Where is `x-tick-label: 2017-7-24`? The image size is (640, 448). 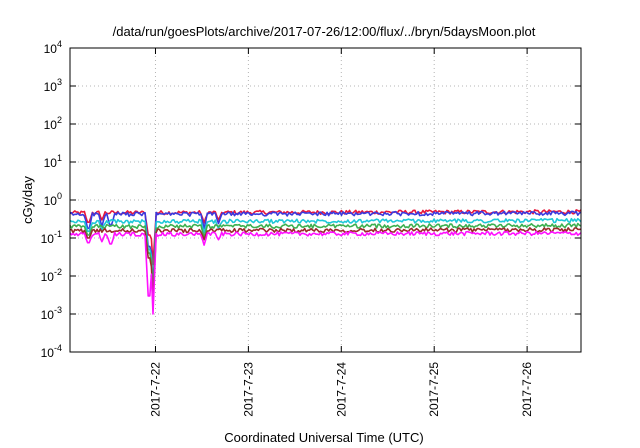 x-tick-label: 2017-7-24 is located at coordinates (341, 389).